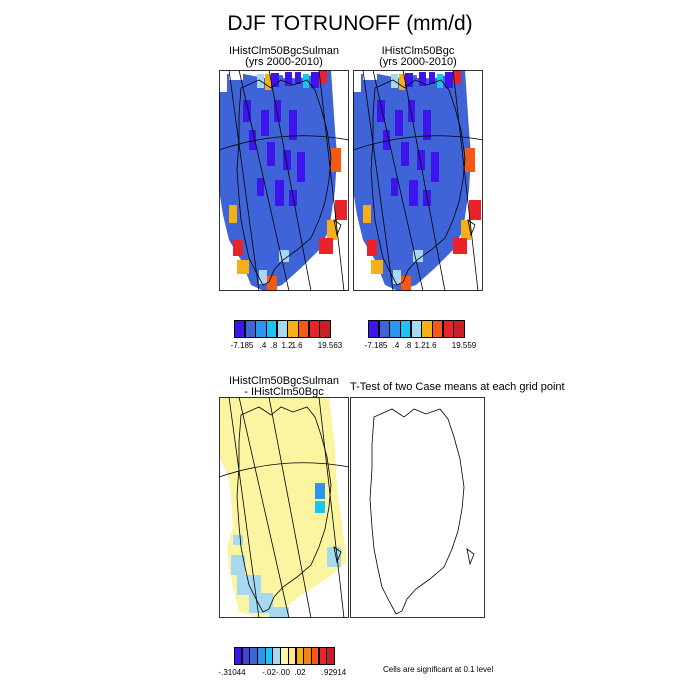 This screenshot has height=700, width=700. I want to click on panel1-title-line2: (yrs 2000-2010), so click(284, 62).